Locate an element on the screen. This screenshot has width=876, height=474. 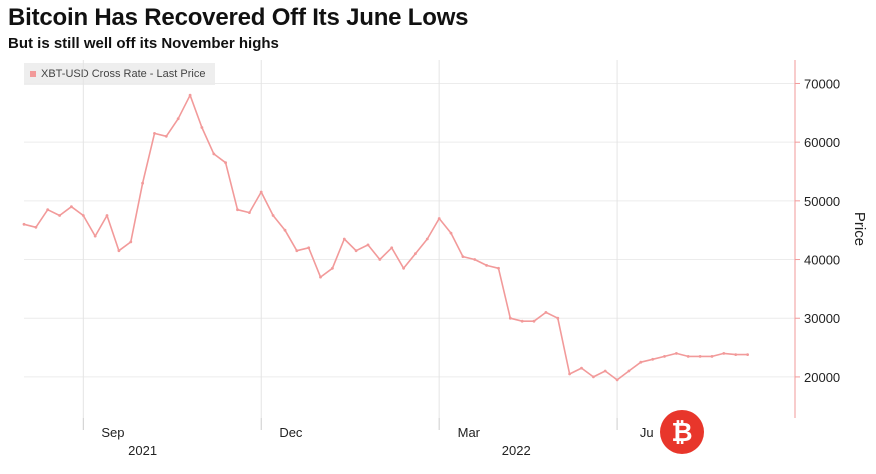
x-tick-label: Dec is located at coordinates (291, 432).